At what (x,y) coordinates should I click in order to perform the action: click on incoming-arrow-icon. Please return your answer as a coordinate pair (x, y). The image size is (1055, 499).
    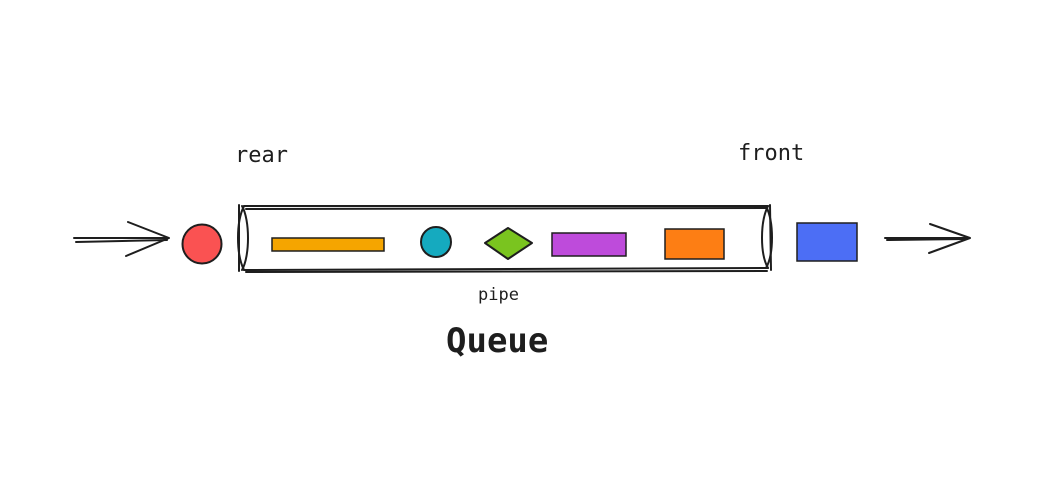
    Looking at the image, I should click on (121, 239).